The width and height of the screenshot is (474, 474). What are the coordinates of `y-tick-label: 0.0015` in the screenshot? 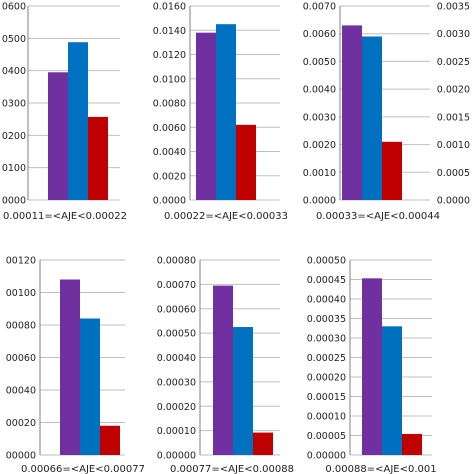 It's located at (453, 117).